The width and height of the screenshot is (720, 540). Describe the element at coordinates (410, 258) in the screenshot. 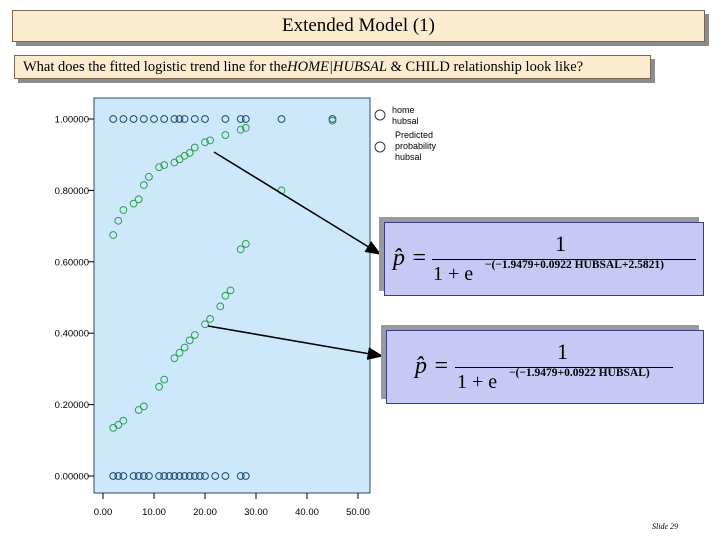

I see `formula-top-lhs: p̂ =` at that location.